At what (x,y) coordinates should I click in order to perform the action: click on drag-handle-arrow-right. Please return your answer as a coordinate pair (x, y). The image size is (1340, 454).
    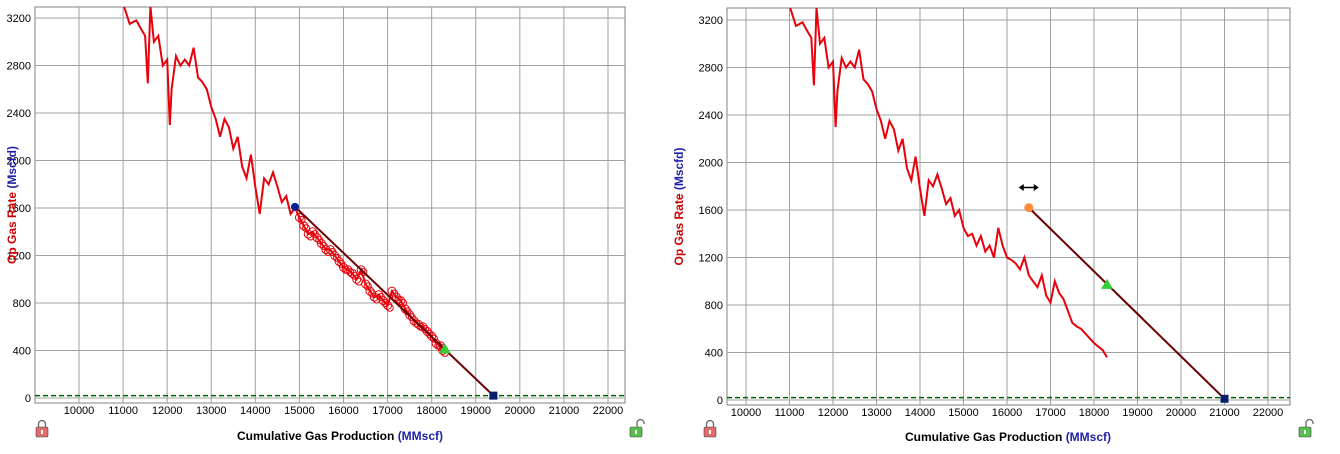
    Looking at the image, I should click on (1036, 187).